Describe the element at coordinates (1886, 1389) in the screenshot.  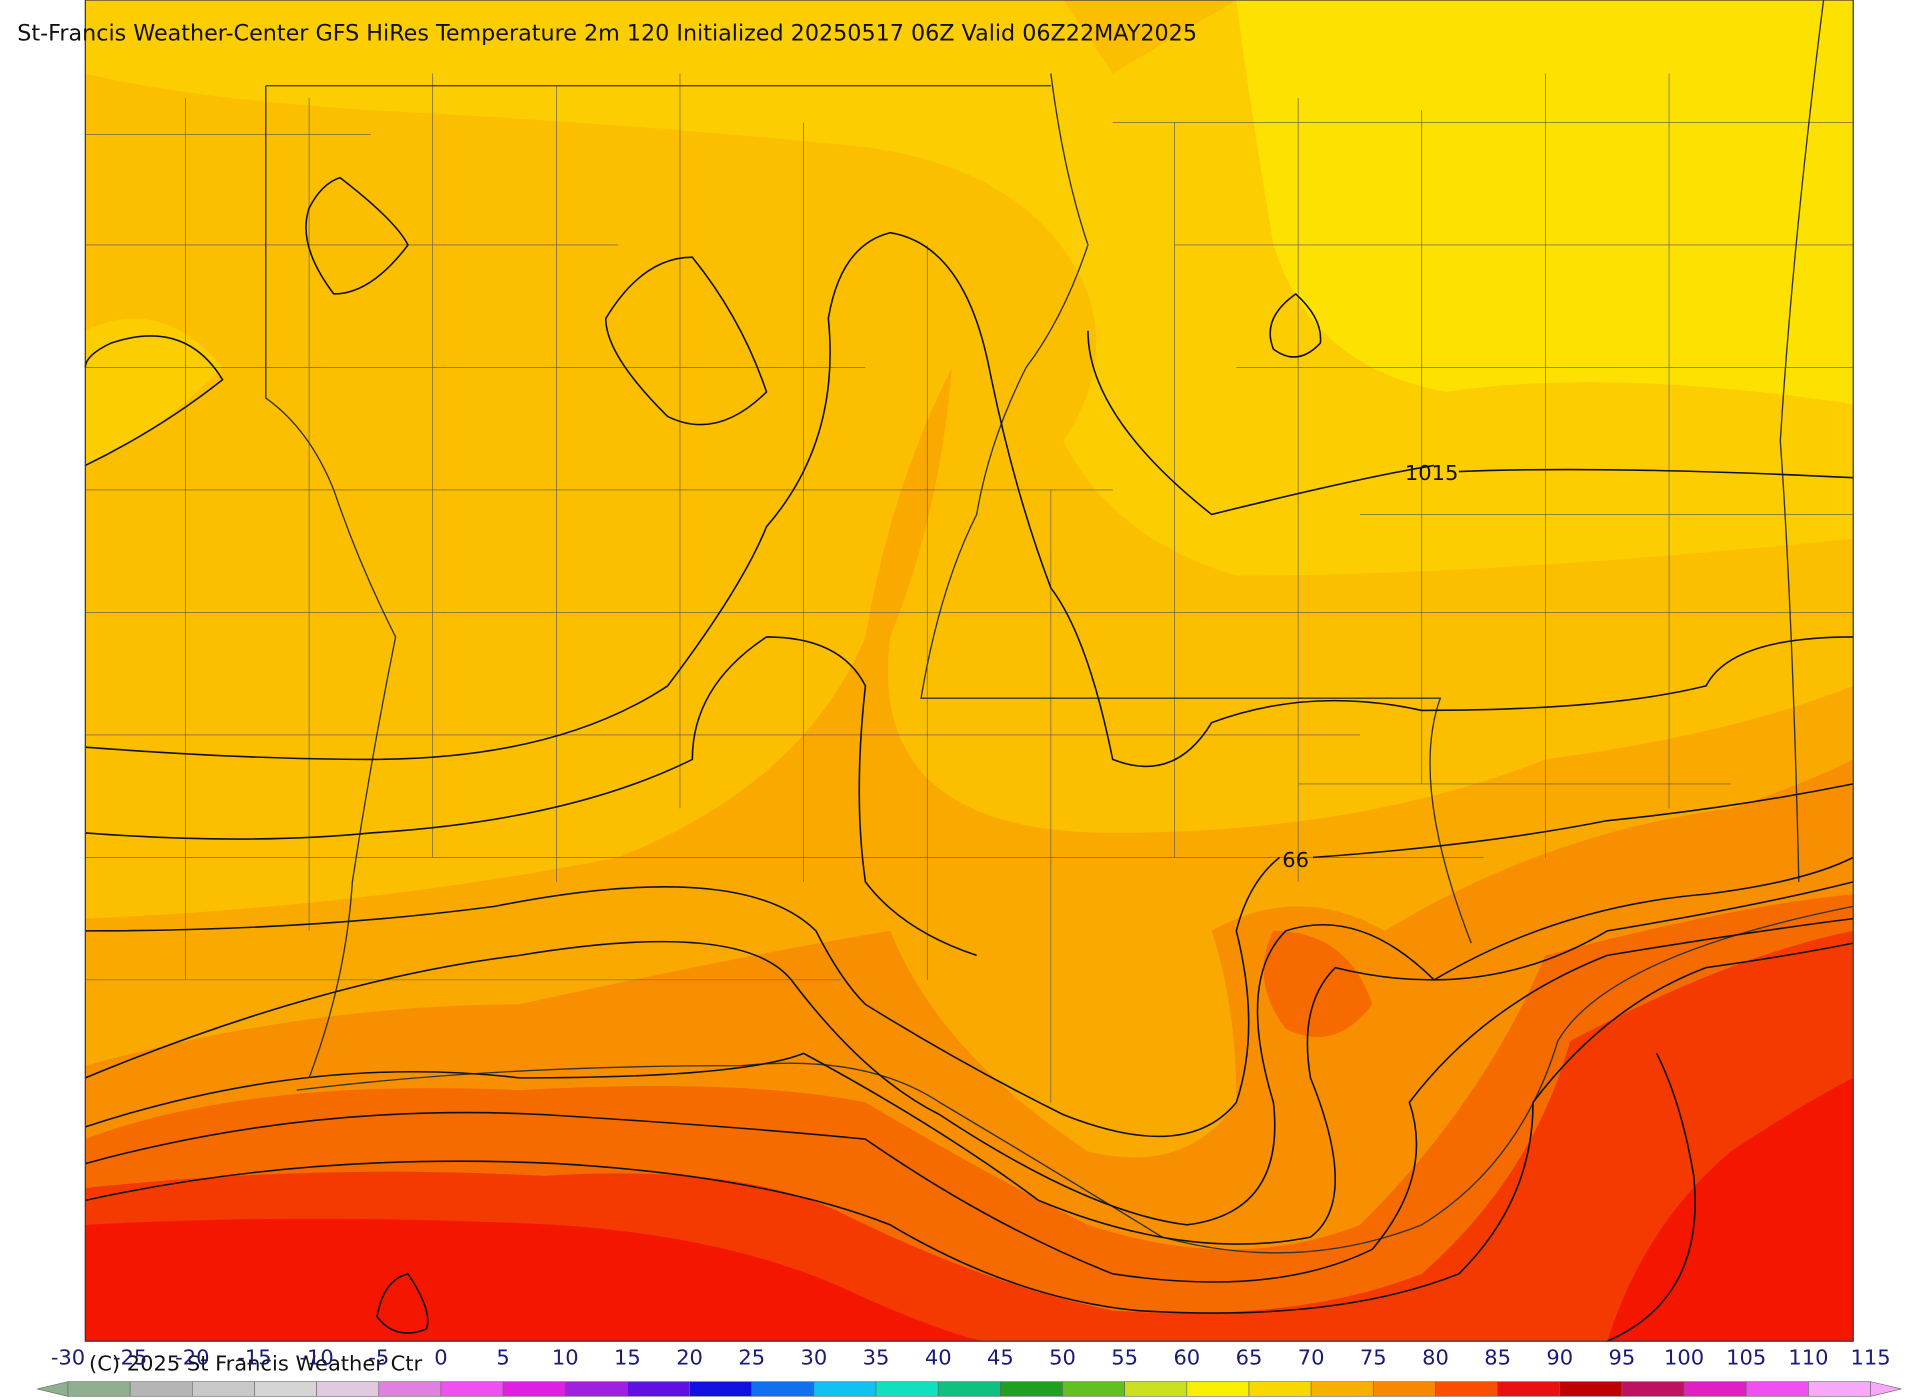
I see `colorbar-arrow` at that location.